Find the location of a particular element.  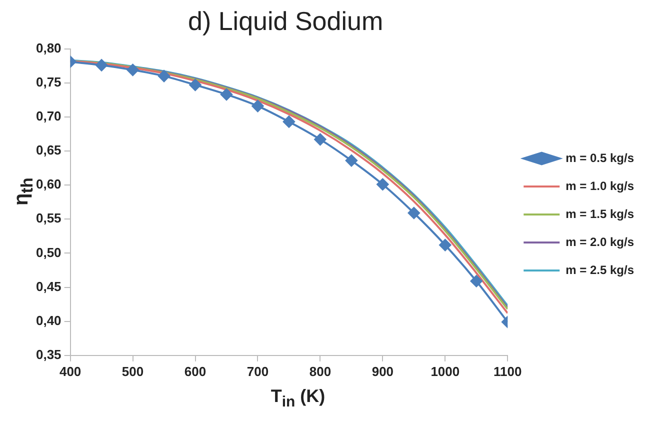

y-tick-label: 0,55 is located at coordinates (49, 218).